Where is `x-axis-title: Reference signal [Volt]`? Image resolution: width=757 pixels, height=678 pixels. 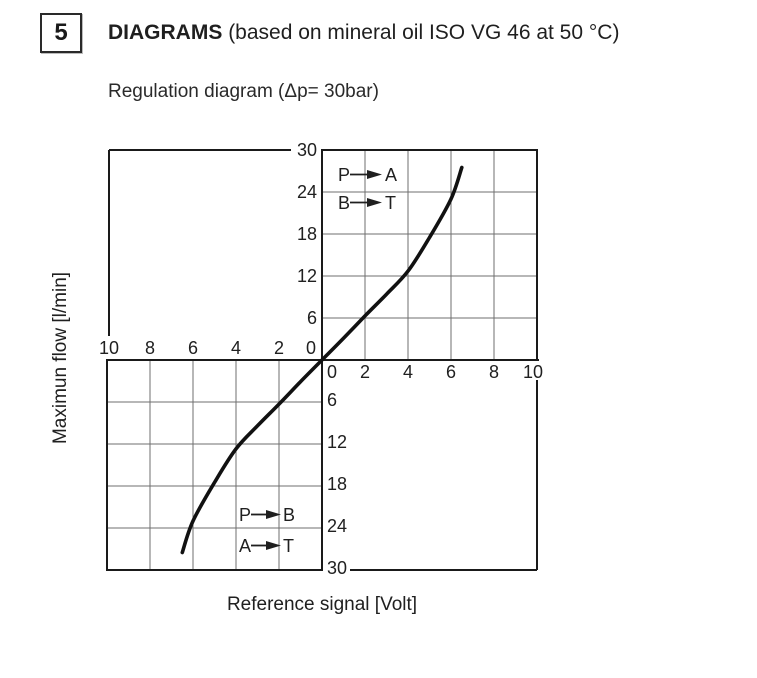 x-axis-title: Reference signal [Volt] is located at coordinates (322, 604).